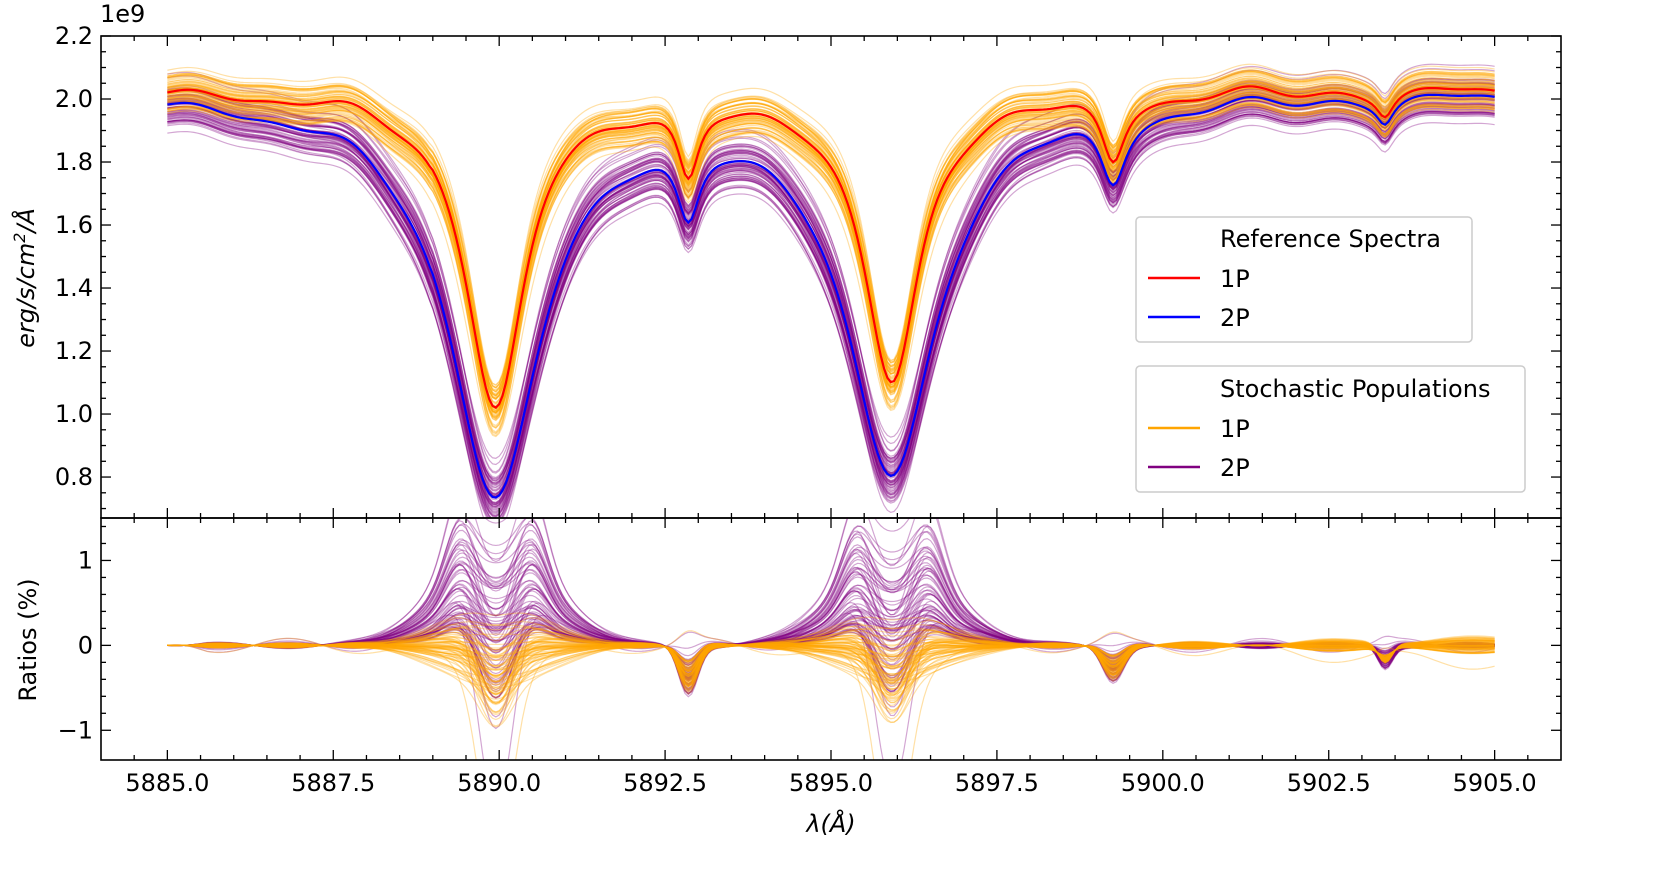 The width and height of the screenshot is (1663, 895). What do you see at coordinates (1329, 783) in the screenshot?
I see `x-tick-label: 5902.5` at bounding box center [1329, 783].